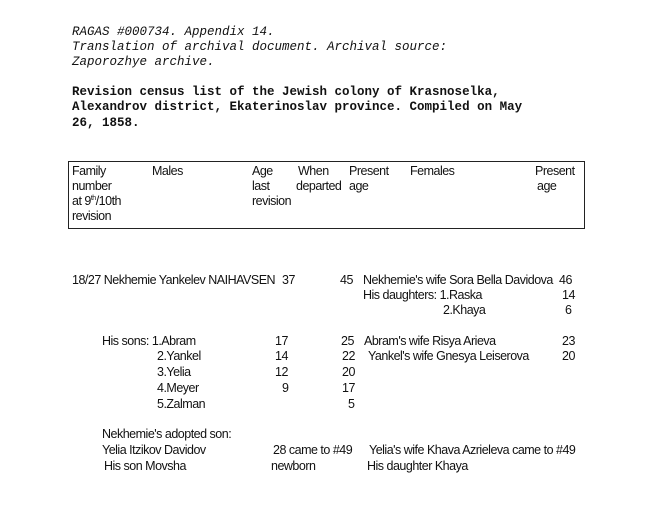  What do you see at coordinates (167, 171) in the screenshot?
I see `header-males: Males` at bounding box center [167, 171].